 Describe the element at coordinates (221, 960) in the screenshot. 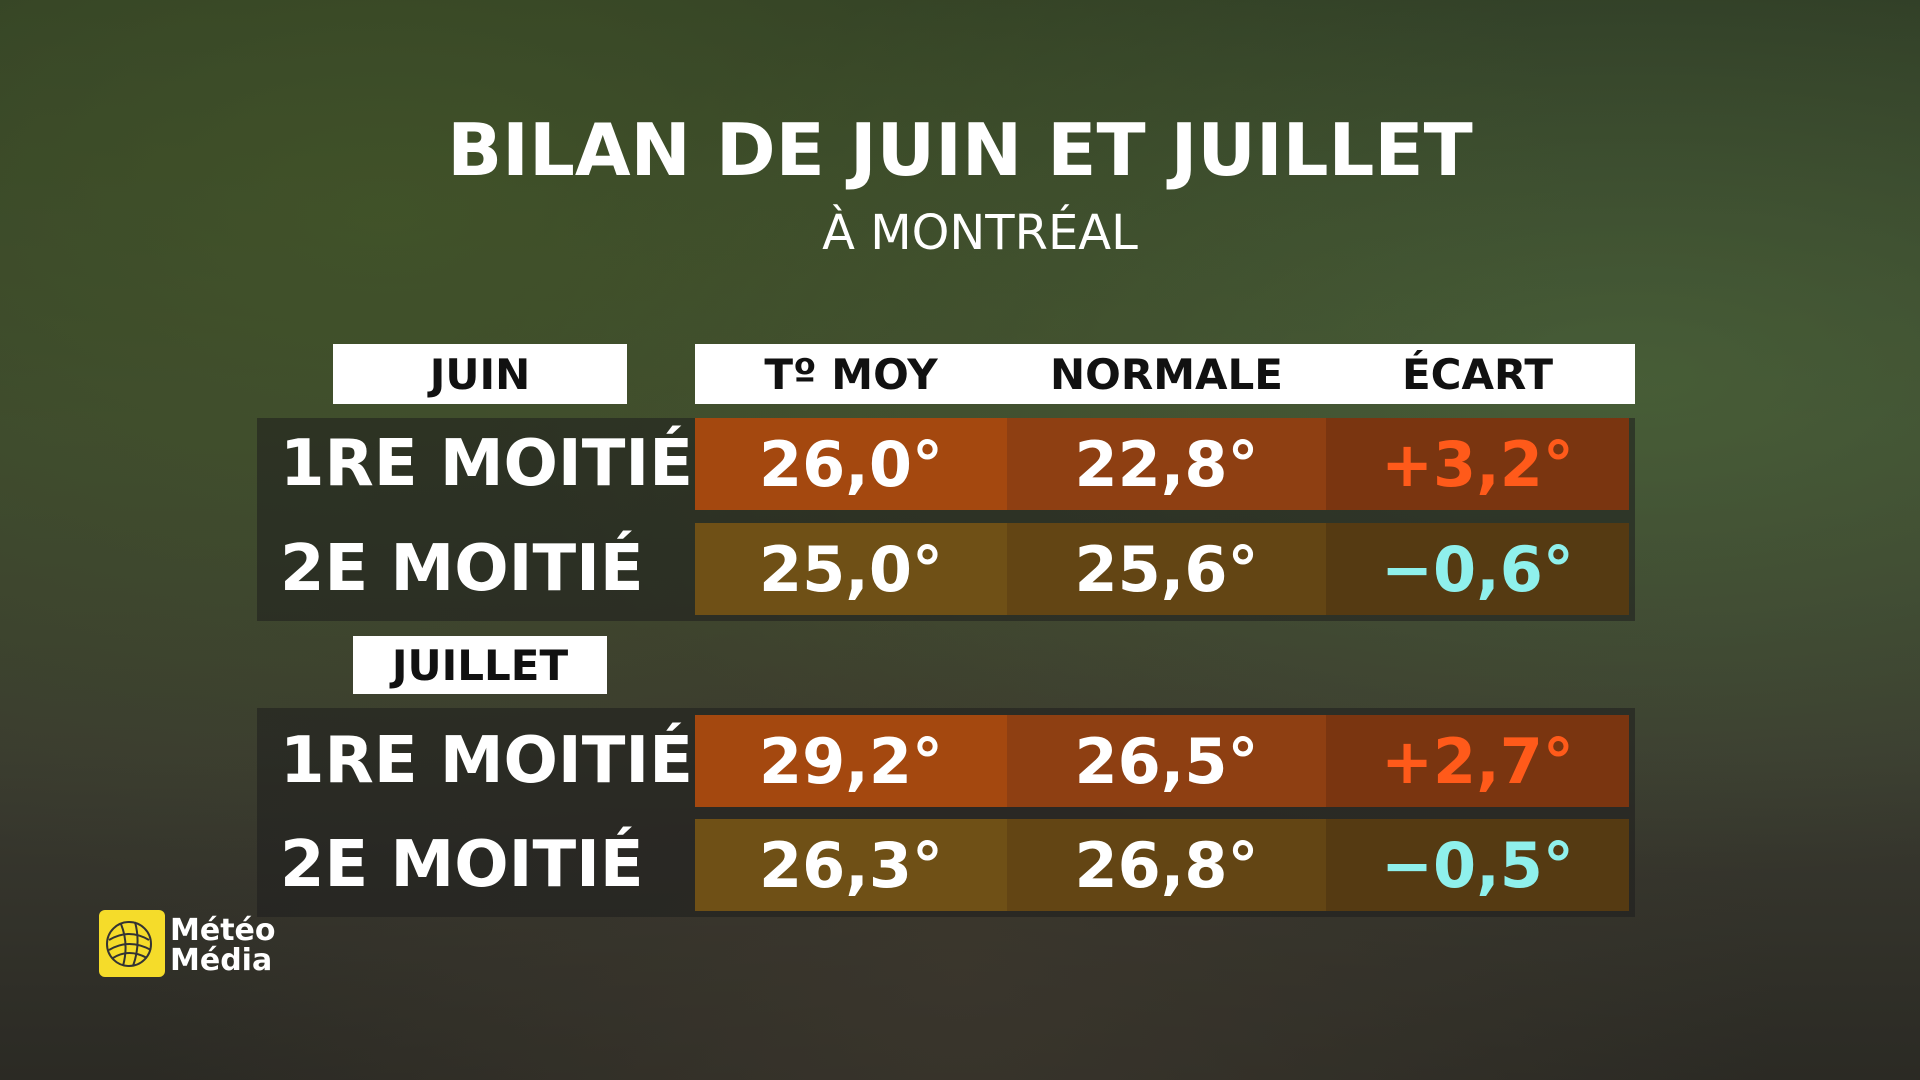

I see `logo-text: Média` at that location.